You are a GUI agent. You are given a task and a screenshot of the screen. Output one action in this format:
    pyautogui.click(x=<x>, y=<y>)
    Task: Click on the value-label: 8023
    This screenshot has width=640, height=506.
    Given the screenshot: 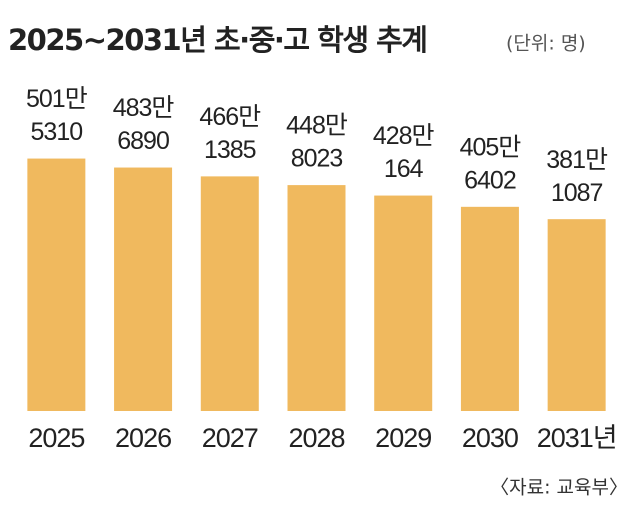 What is the action you would take?
    pyautogui.click(x=317, y=159)
    